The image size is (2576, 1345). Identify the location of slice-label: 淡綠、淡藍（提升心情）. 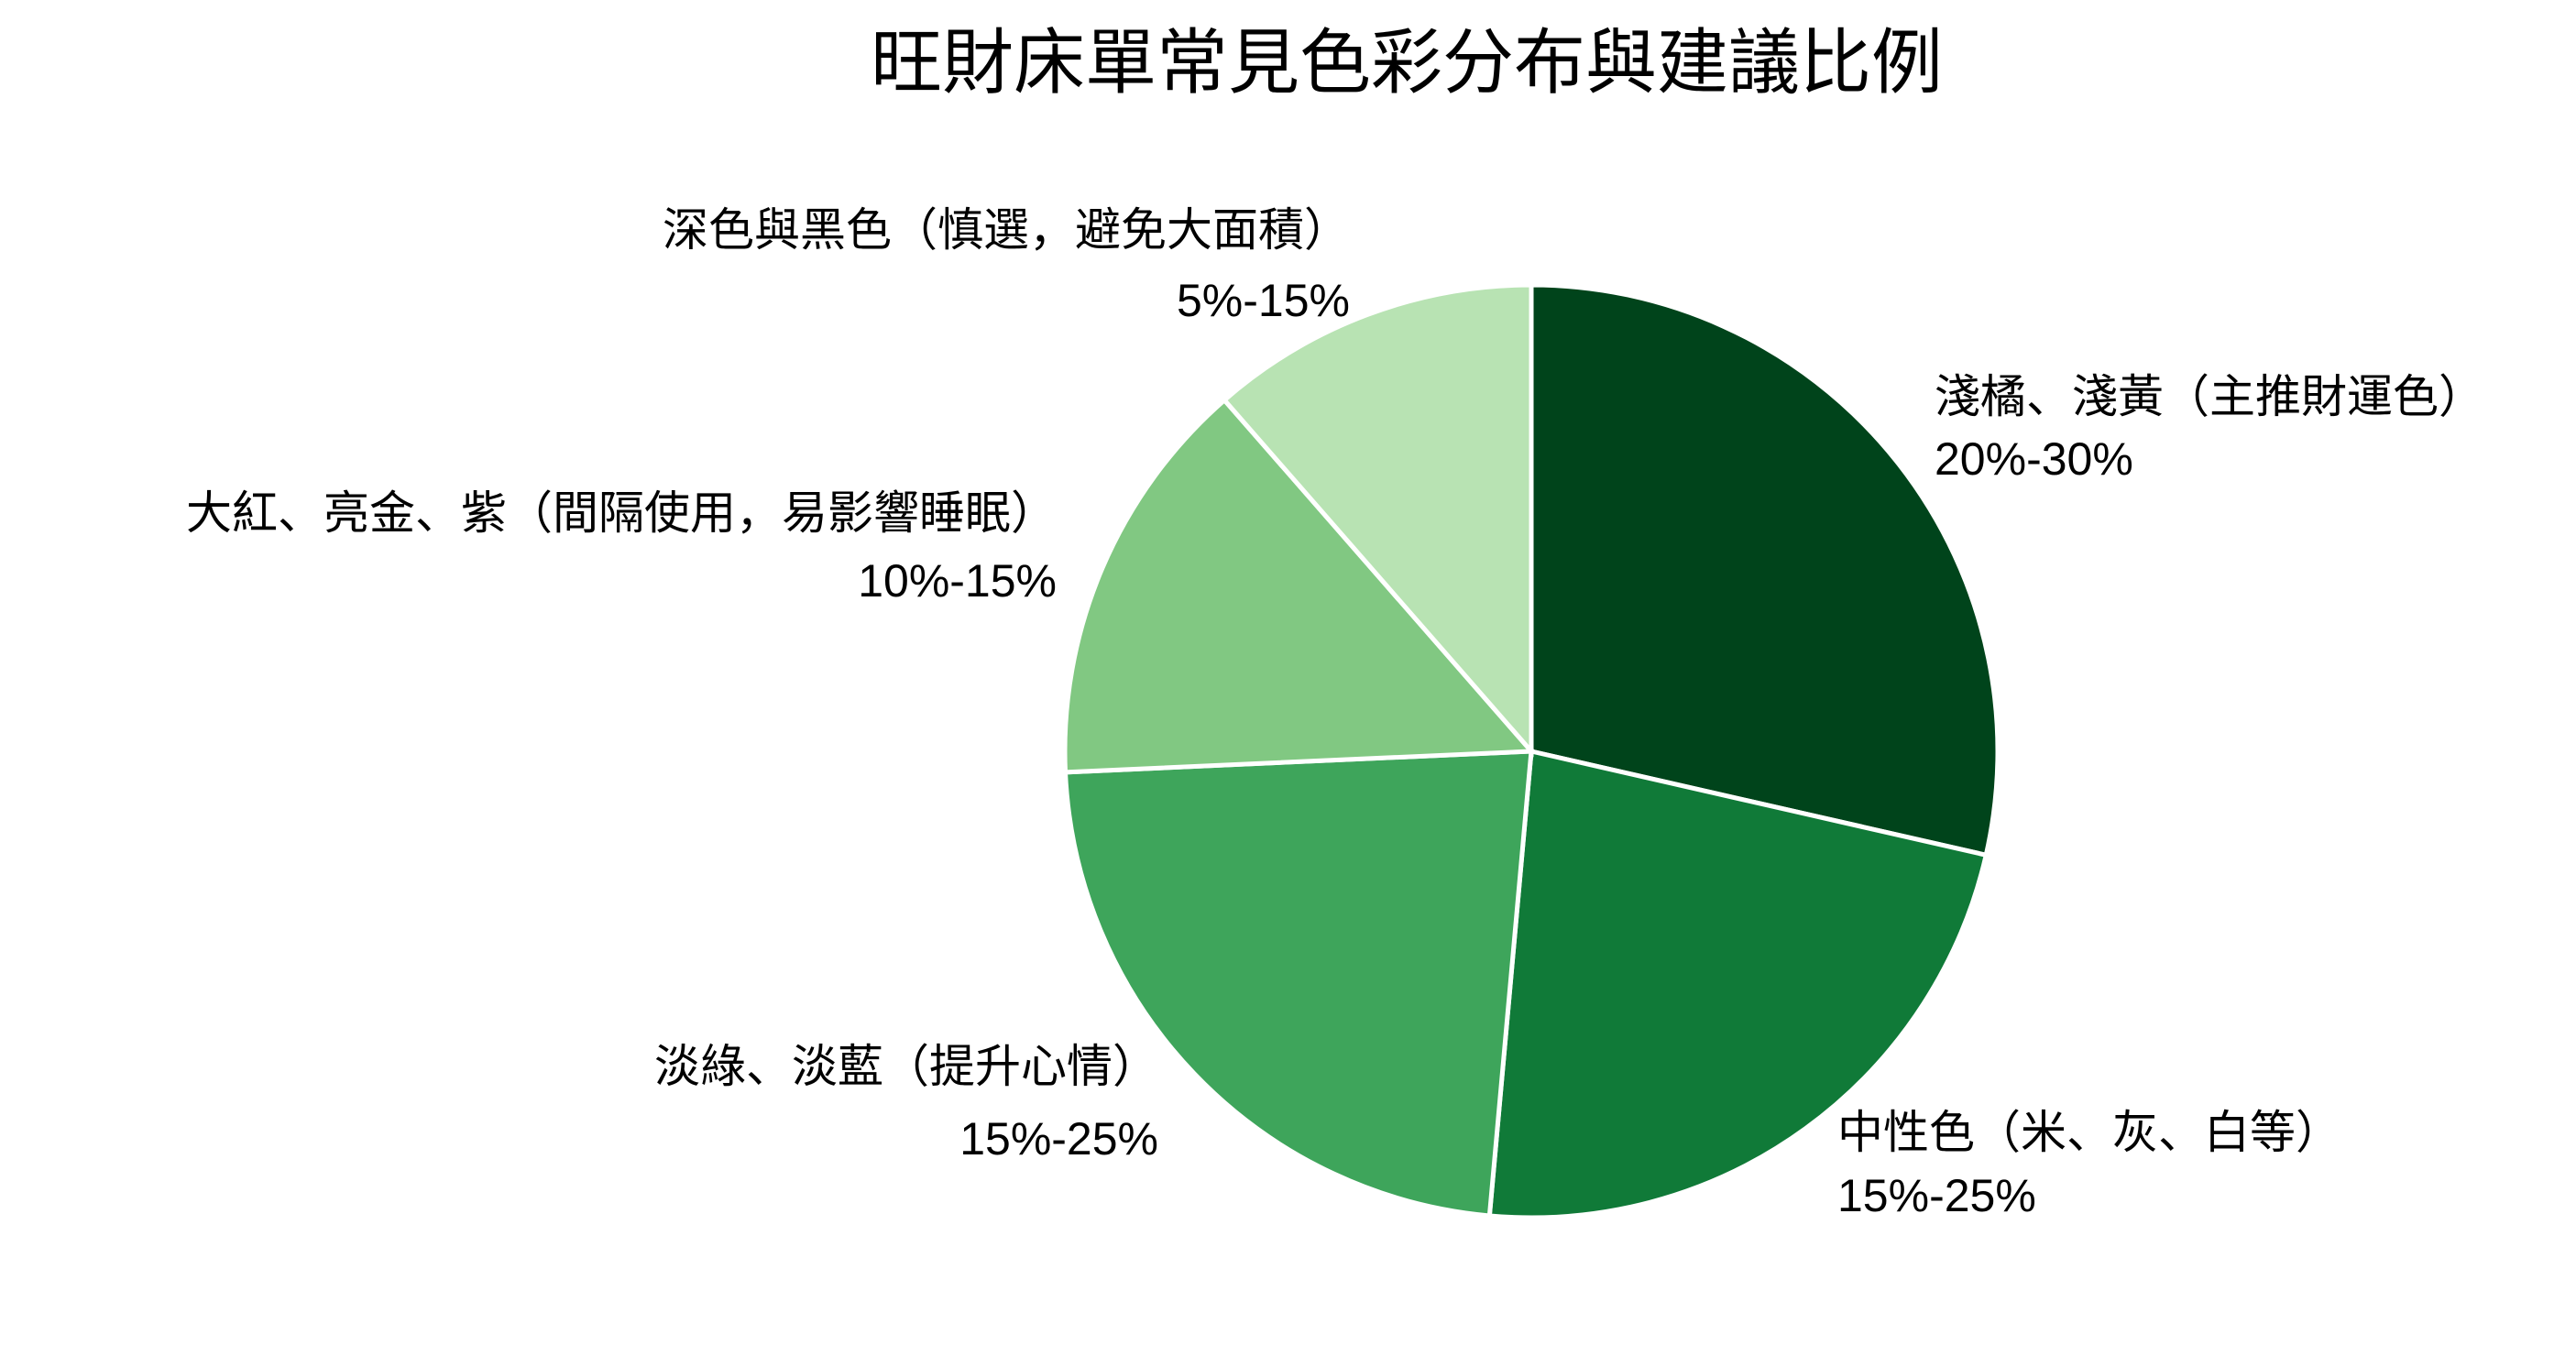
(906, 1066).